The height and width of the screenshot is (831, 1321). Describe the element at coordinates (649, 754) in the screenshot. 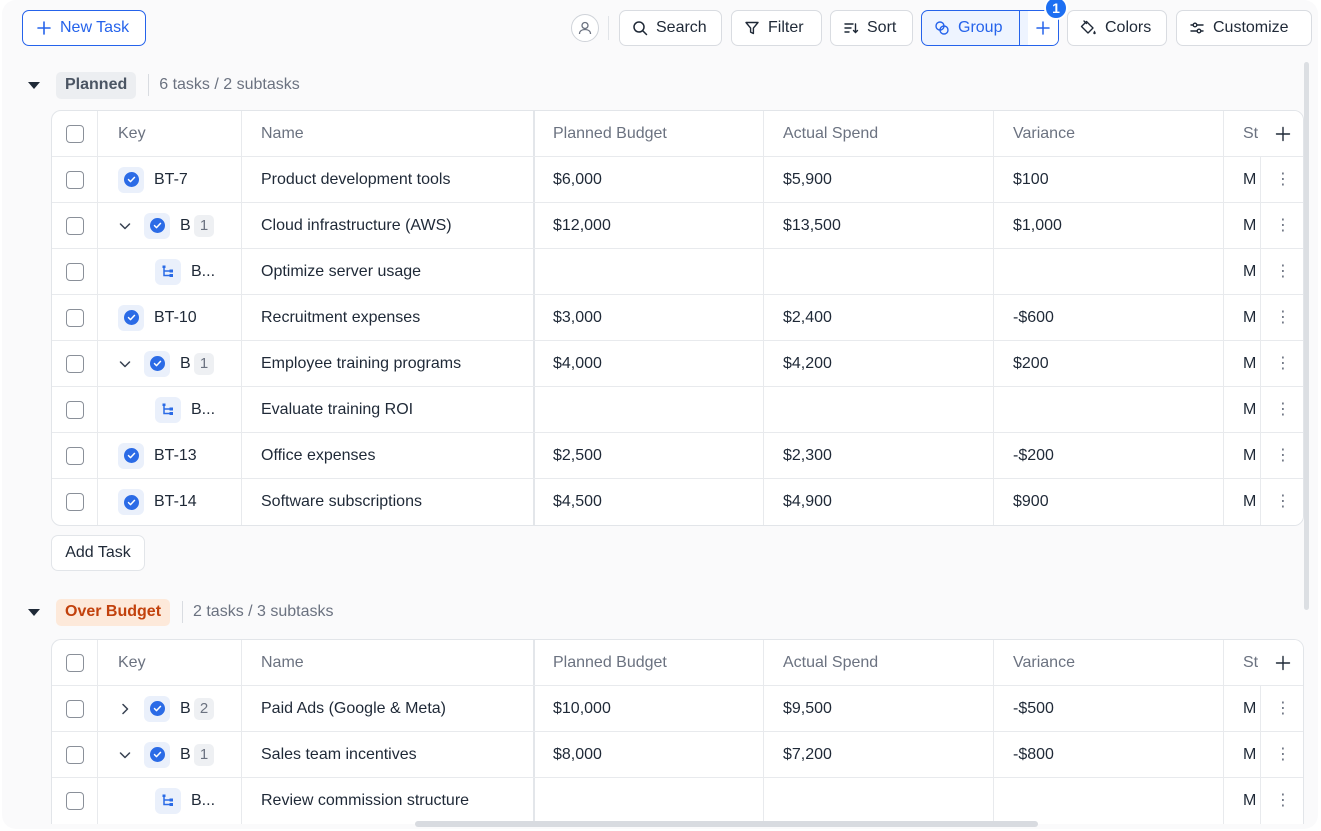

I see `planned-budget-cell: $8,000` at that location.